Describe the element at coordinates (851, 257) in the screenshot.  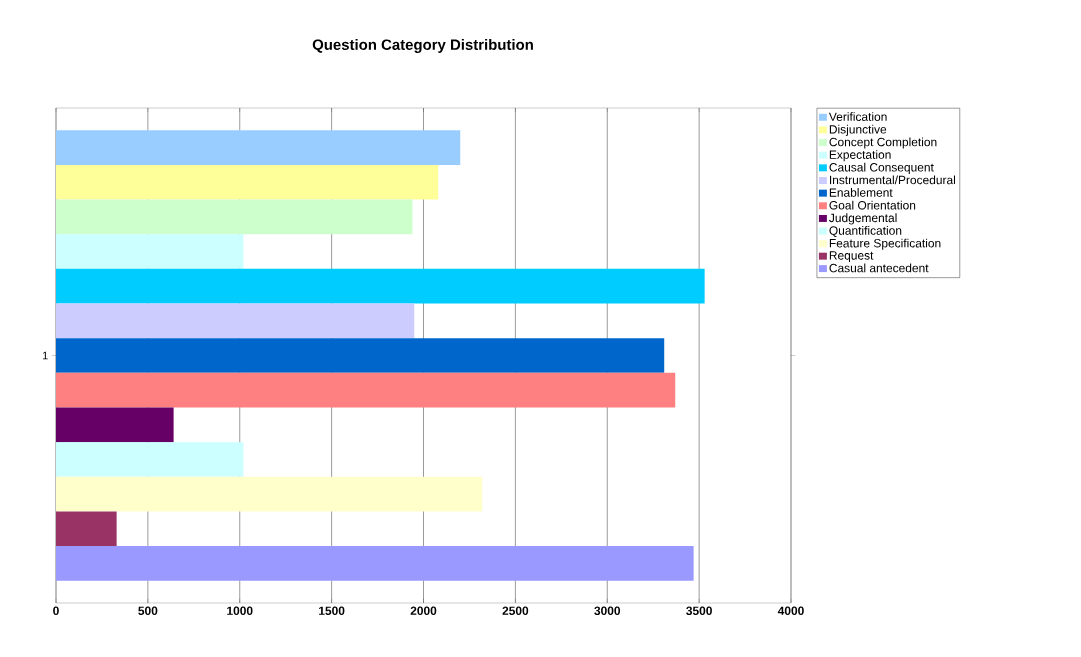
I see `legend-label: Request` at that location.